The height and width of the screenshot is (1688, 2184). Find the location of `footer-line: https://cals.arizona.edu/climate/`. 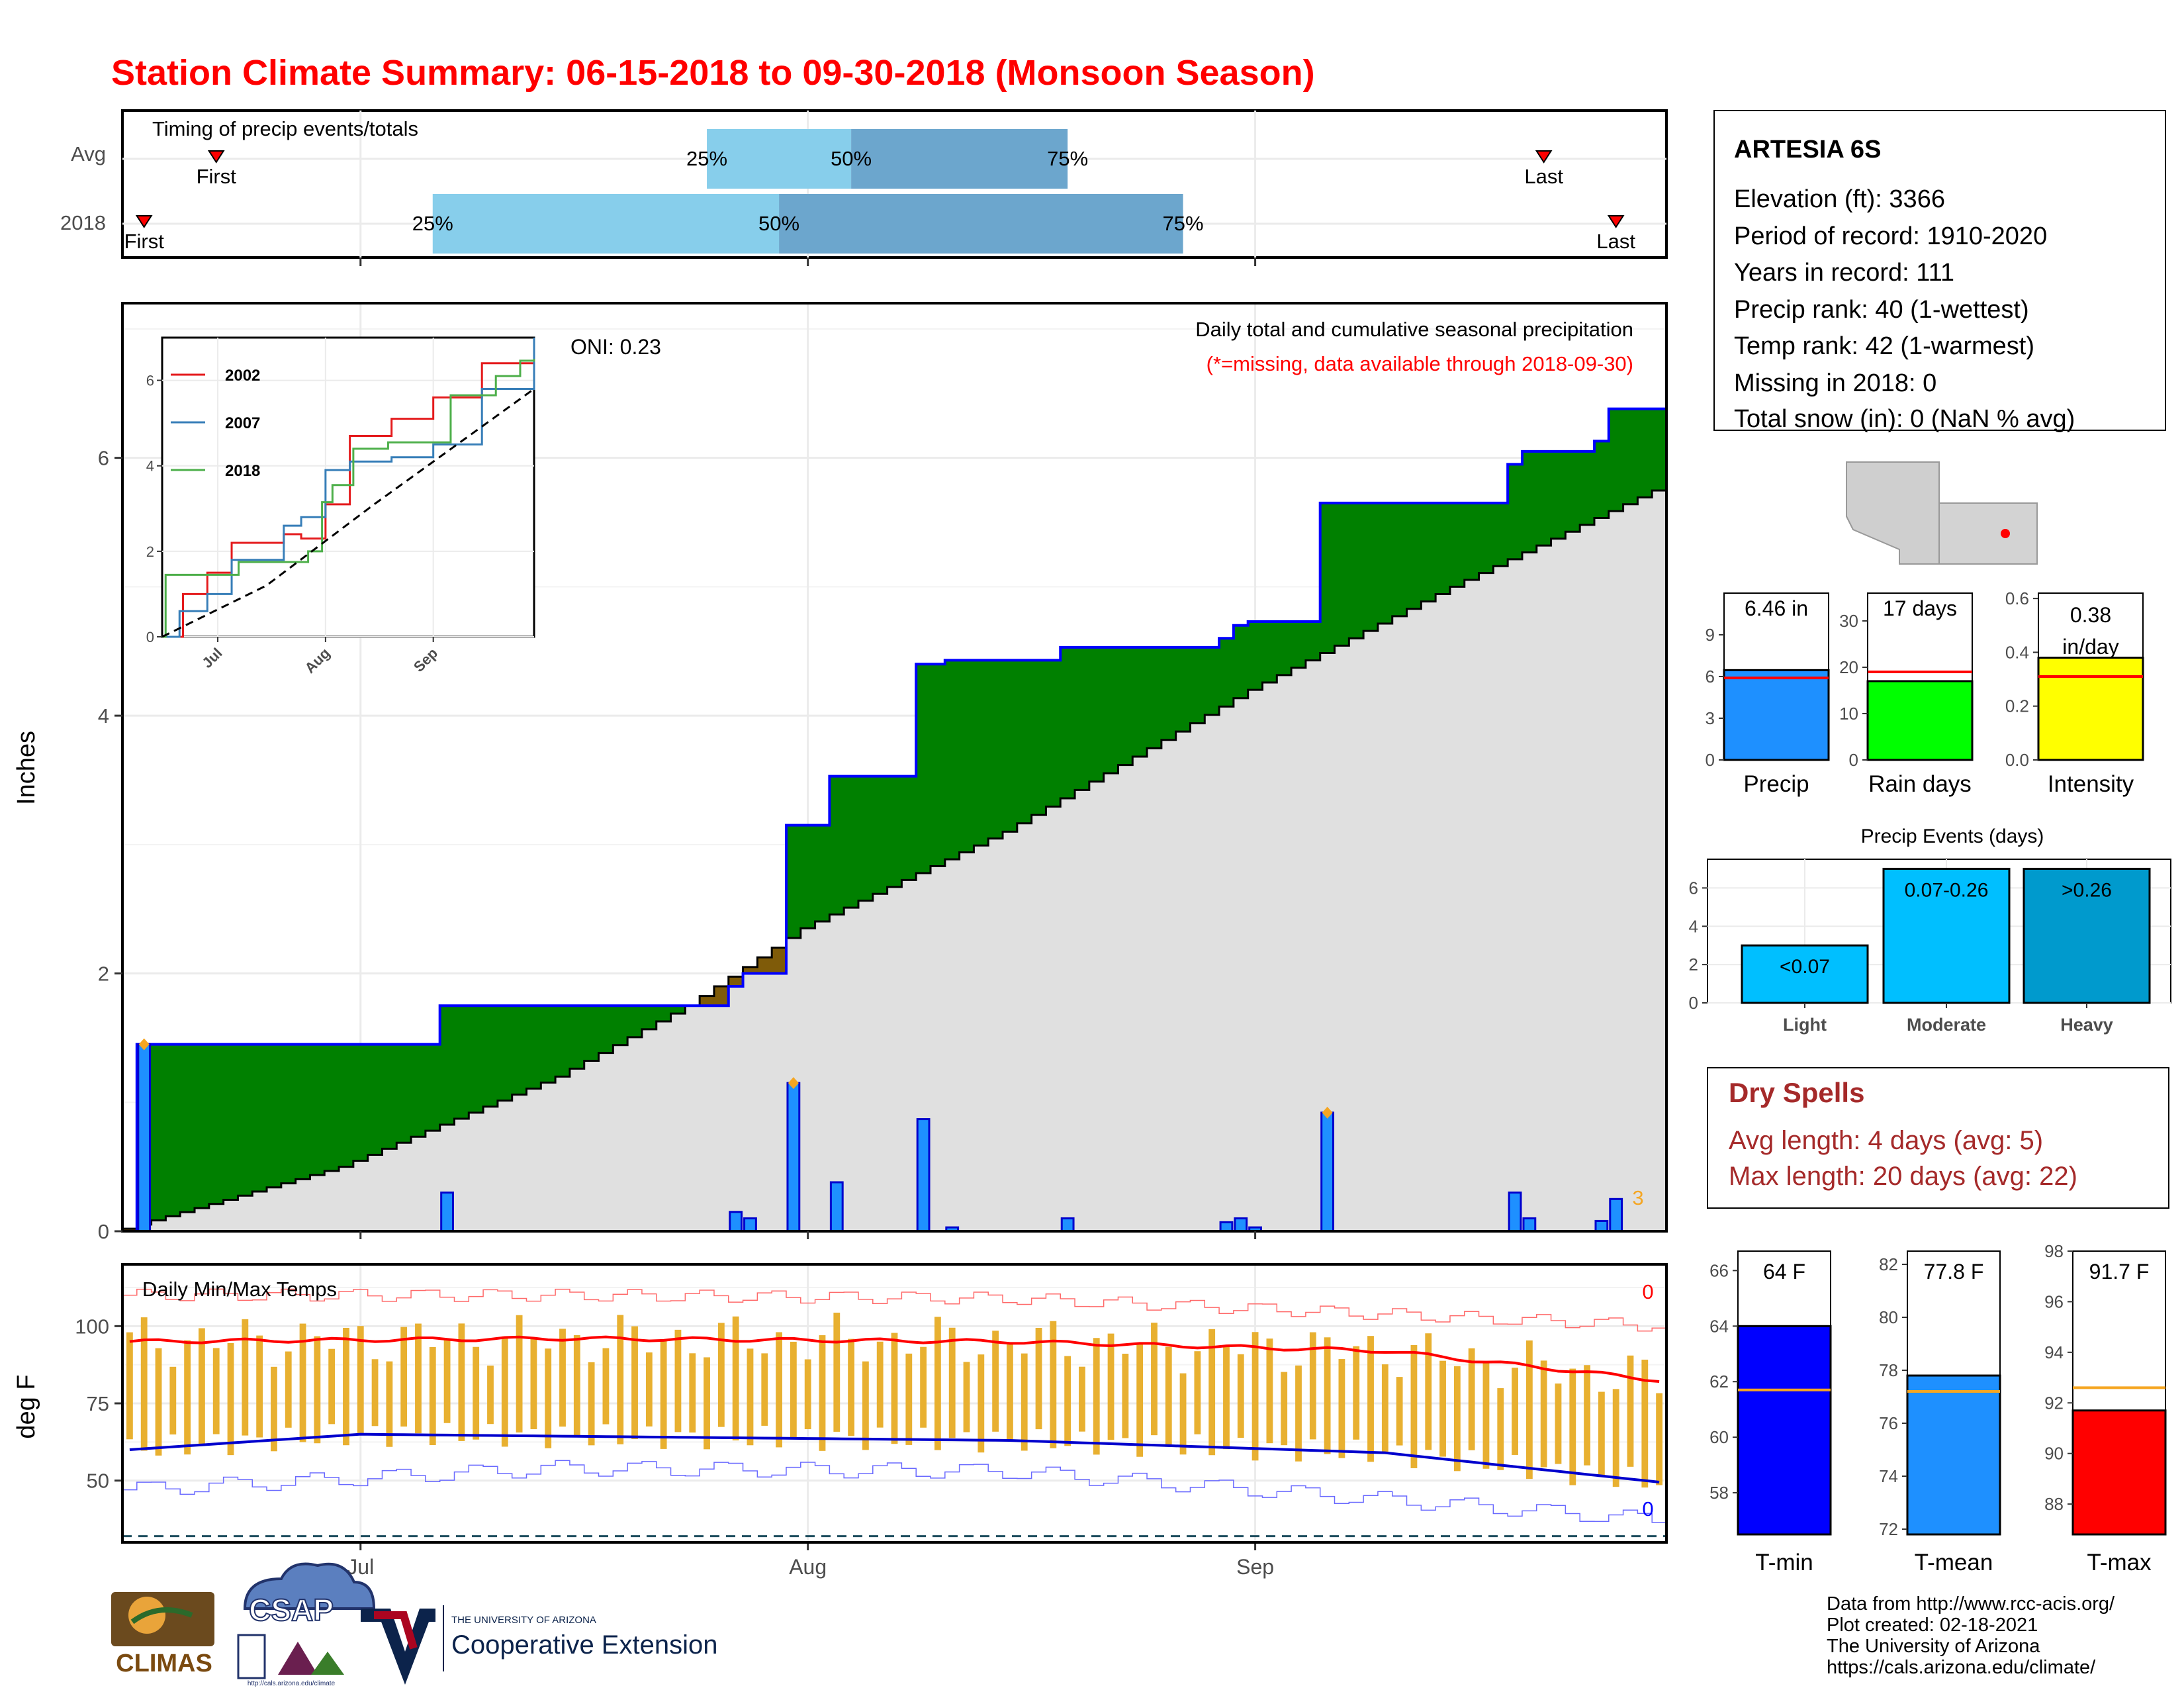

footer-line: https://cals.arizona.edu/climate/ is located at coordinates (1962, 1667).